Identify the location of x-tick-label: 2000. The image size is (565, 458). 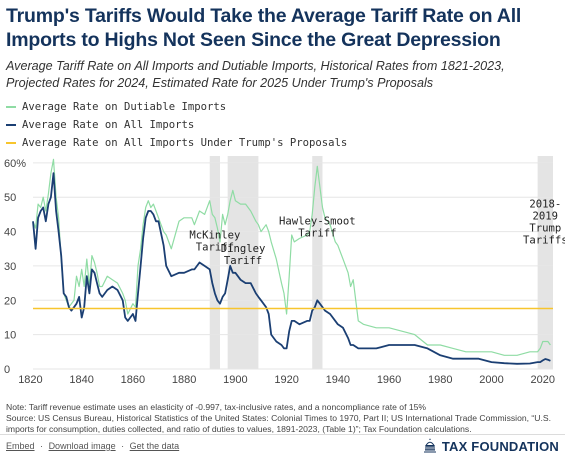
(491, 380).